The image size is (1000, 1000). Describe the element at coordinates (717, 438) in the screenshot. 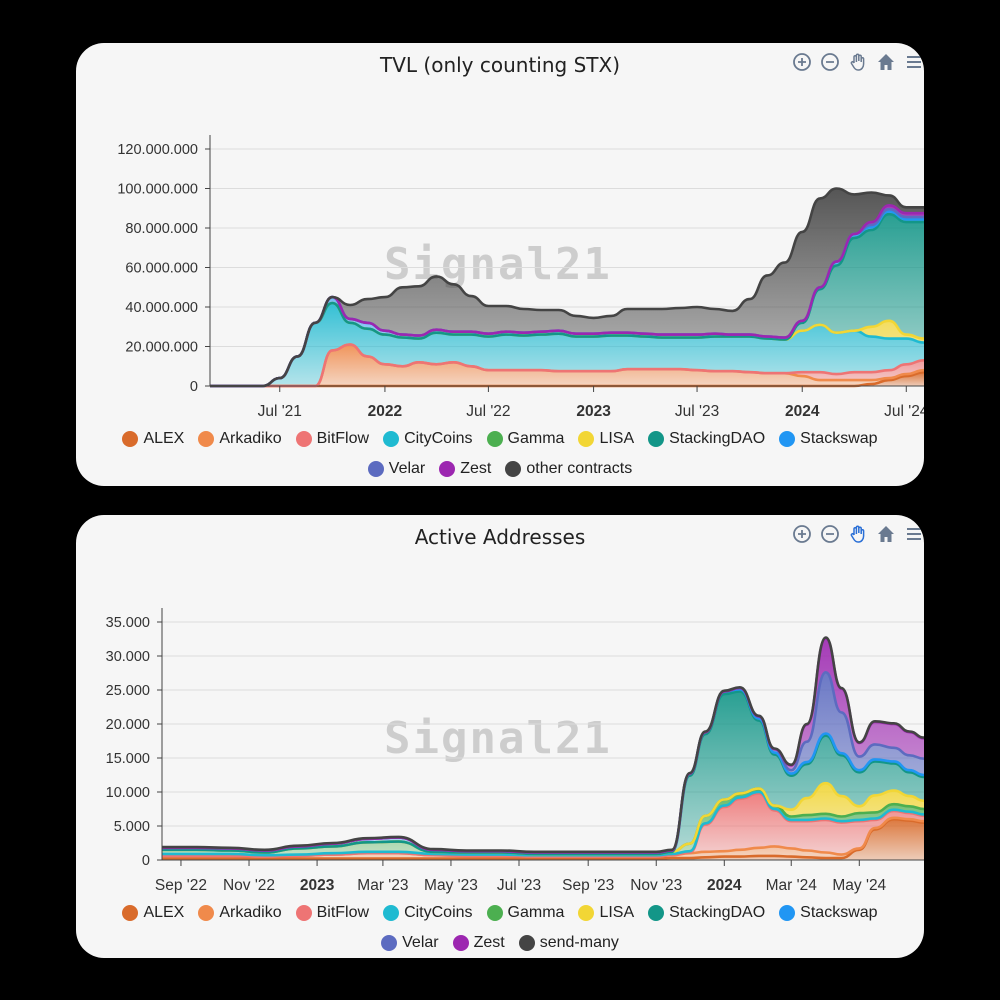

I see `legend-label: StackingDAO` at that location.